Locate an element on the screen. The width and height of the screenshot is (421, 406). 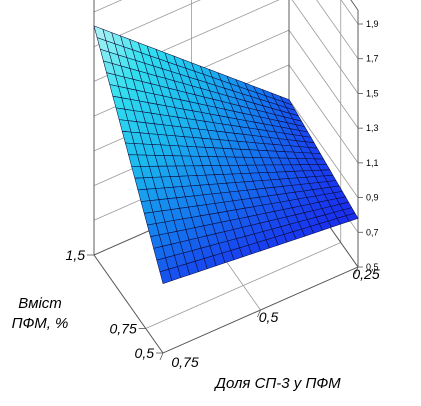
z-tick-label: 1,5 is located at coordinates (372, 93).